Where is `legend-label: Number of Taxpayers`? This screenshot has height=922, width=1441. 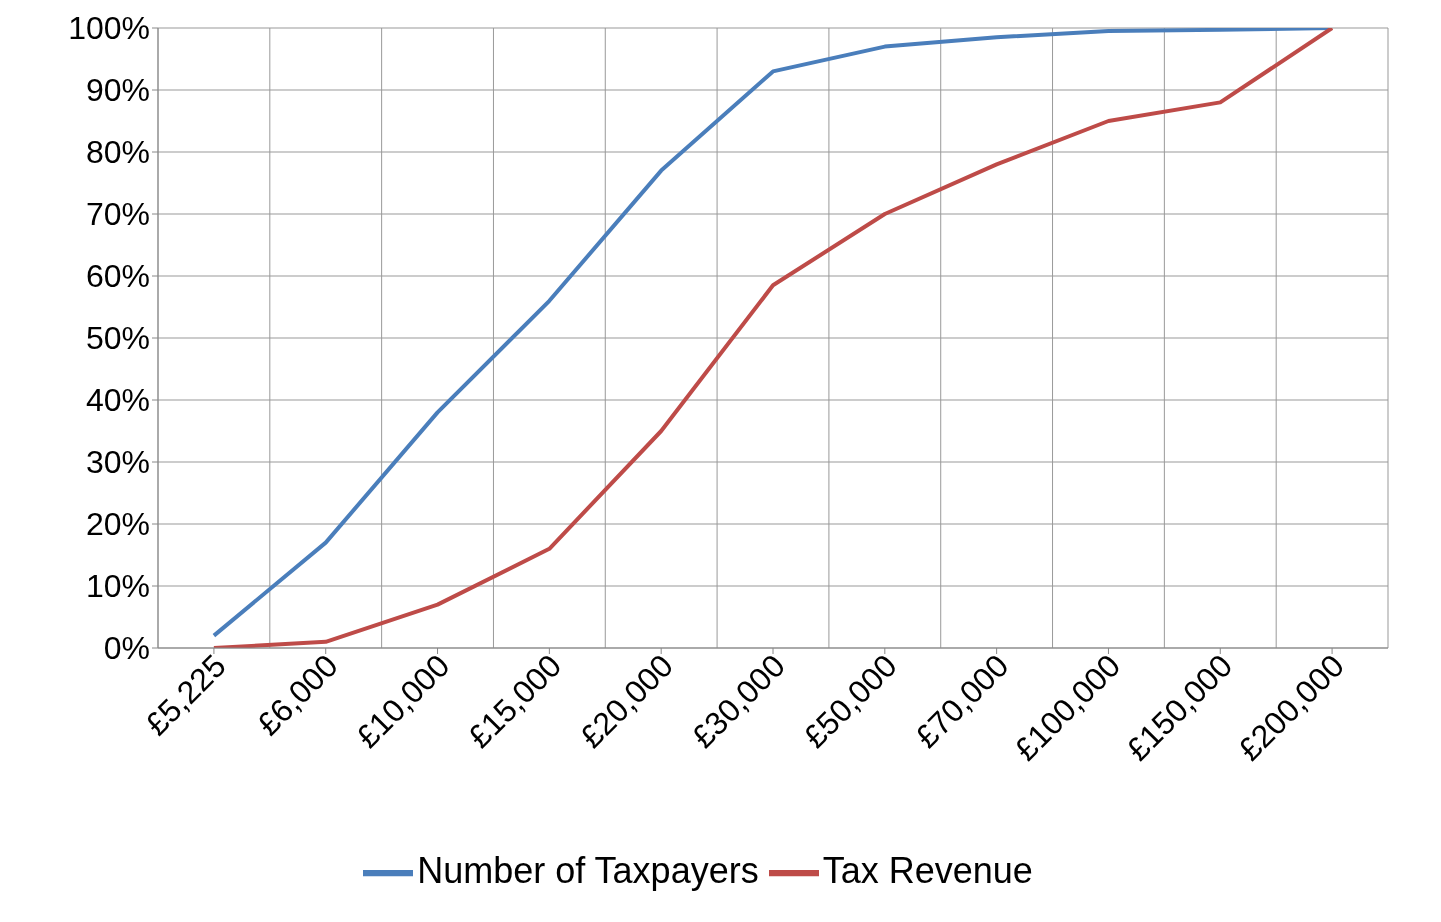 legend-label: Number of Taxpayers is located at coordinates (588, 870).